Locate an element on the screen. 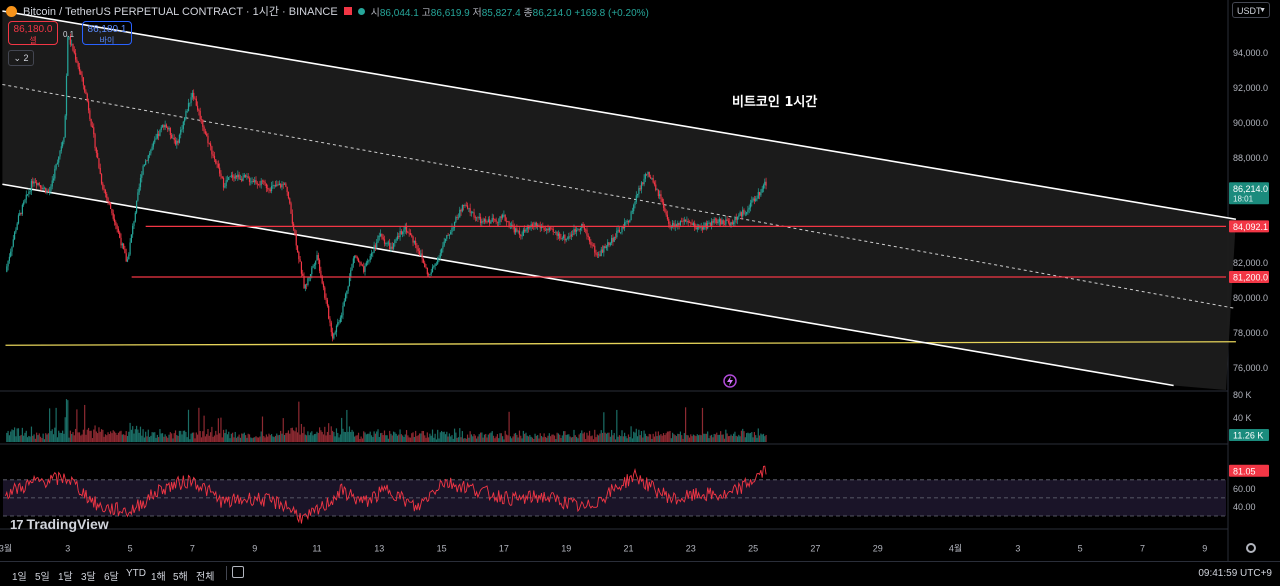  timeframe-5y: 5해 is located at coordinates (180, 577).